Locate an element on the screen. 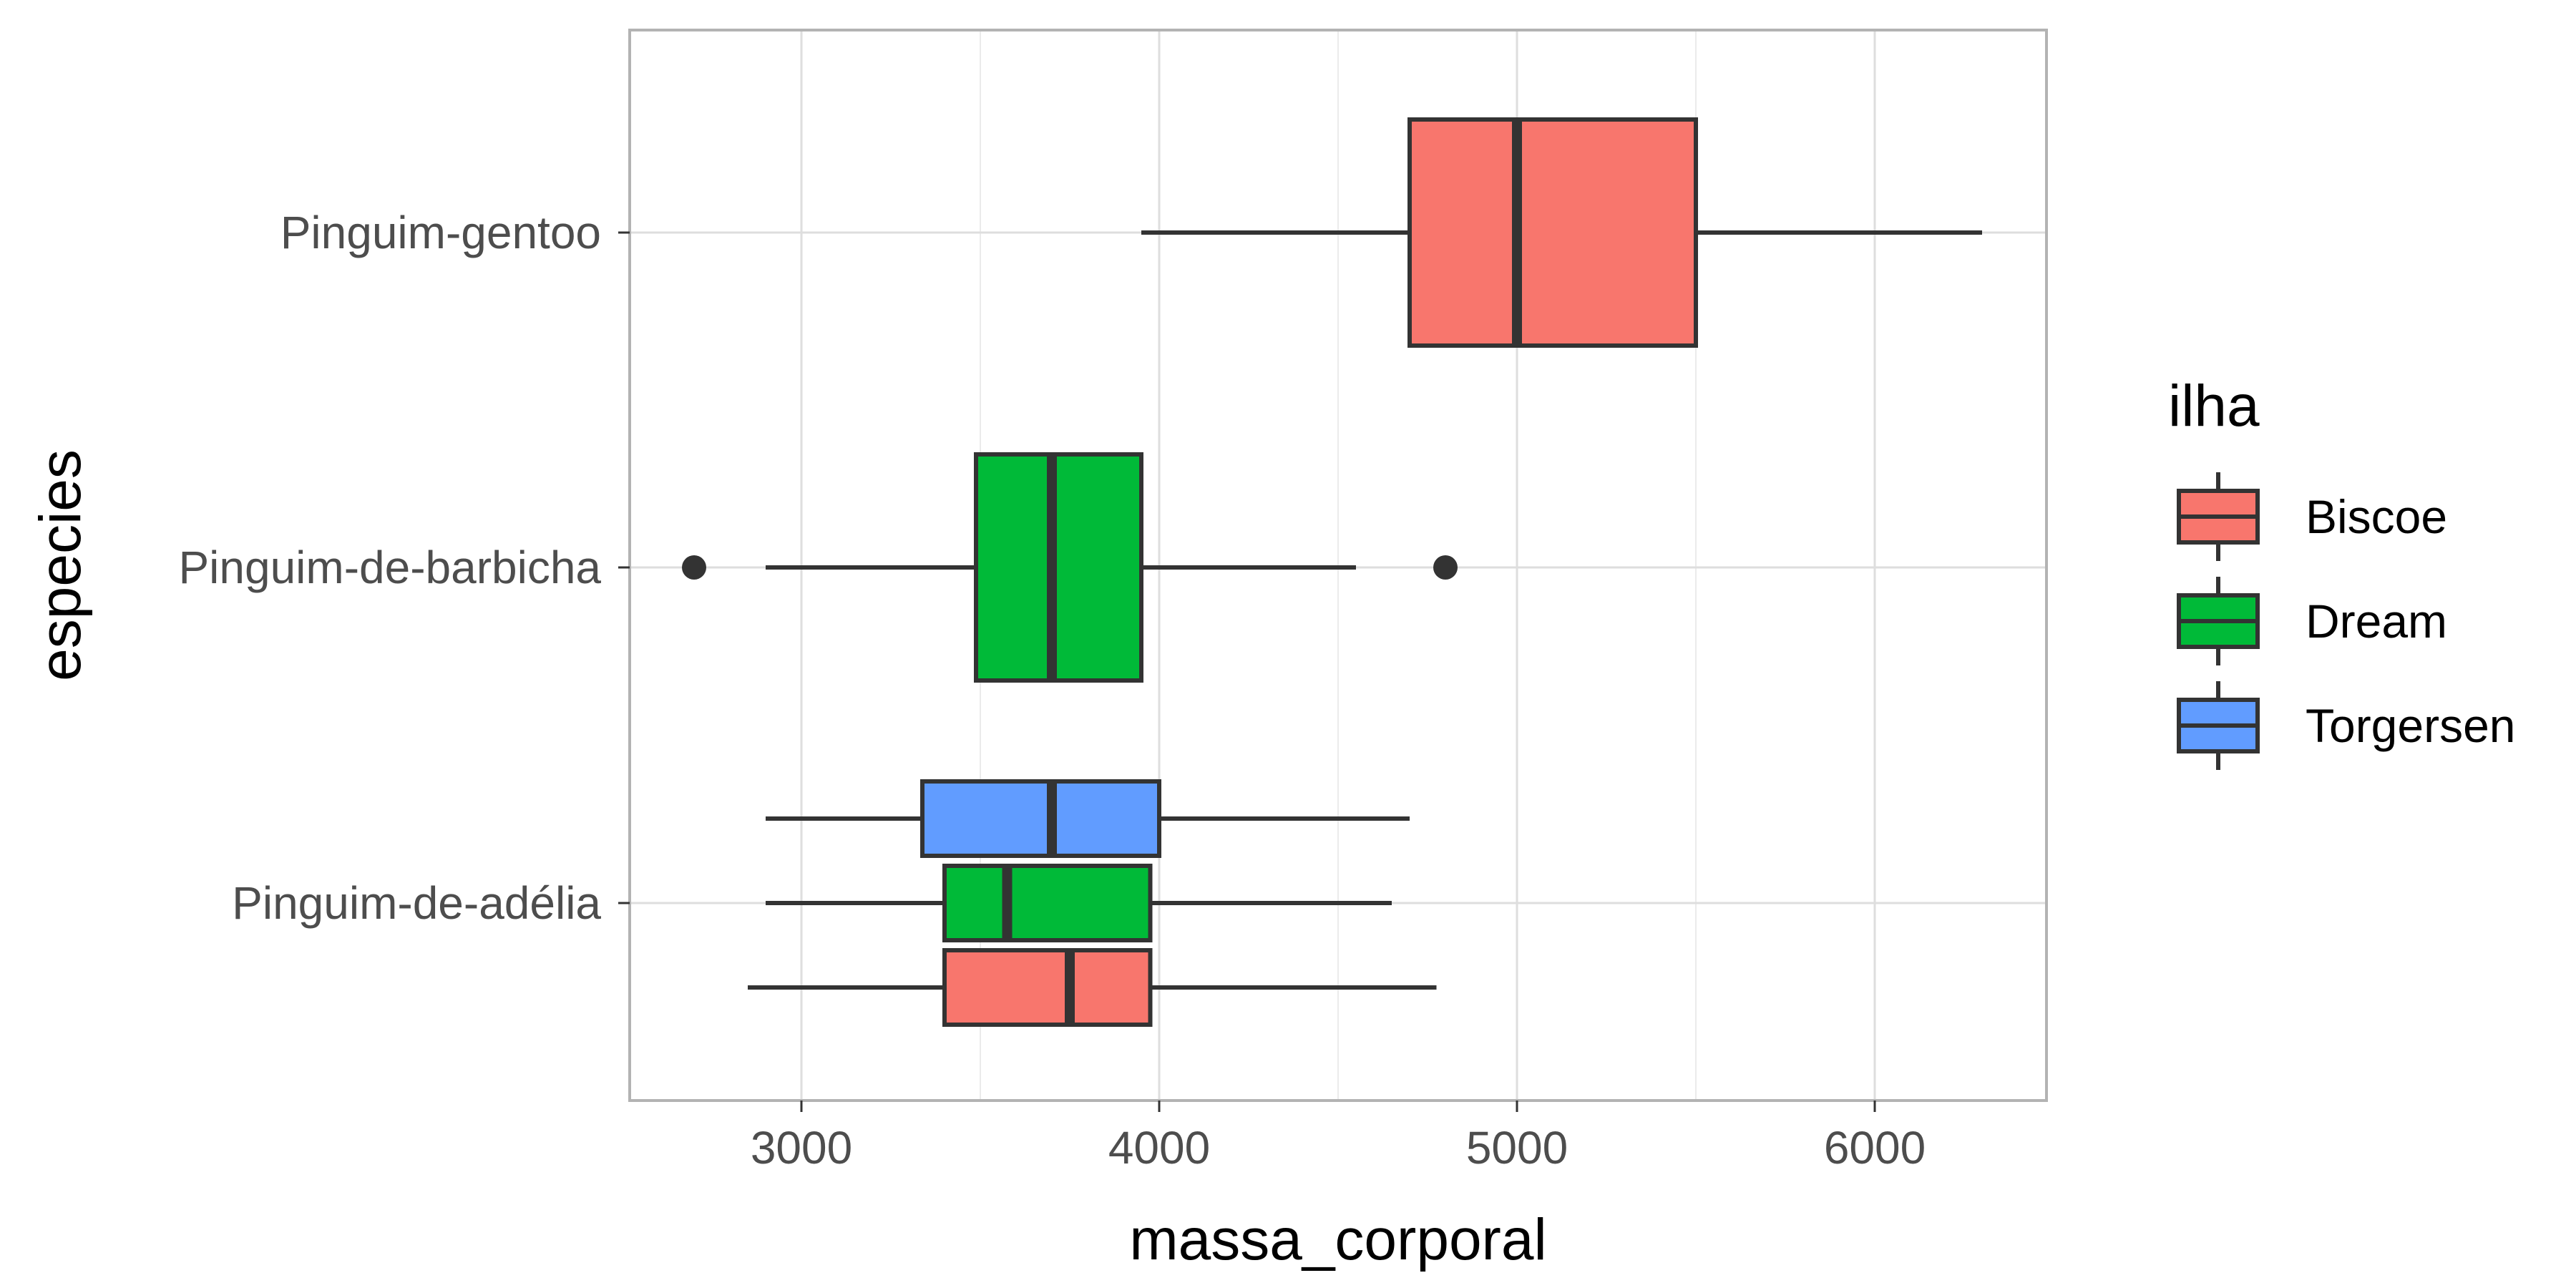 Image resolution: width=2576 pixels, height=1288 pixels. box-Pinguim-de-adélia-Torgersen is located at coordinates (1088, 818).